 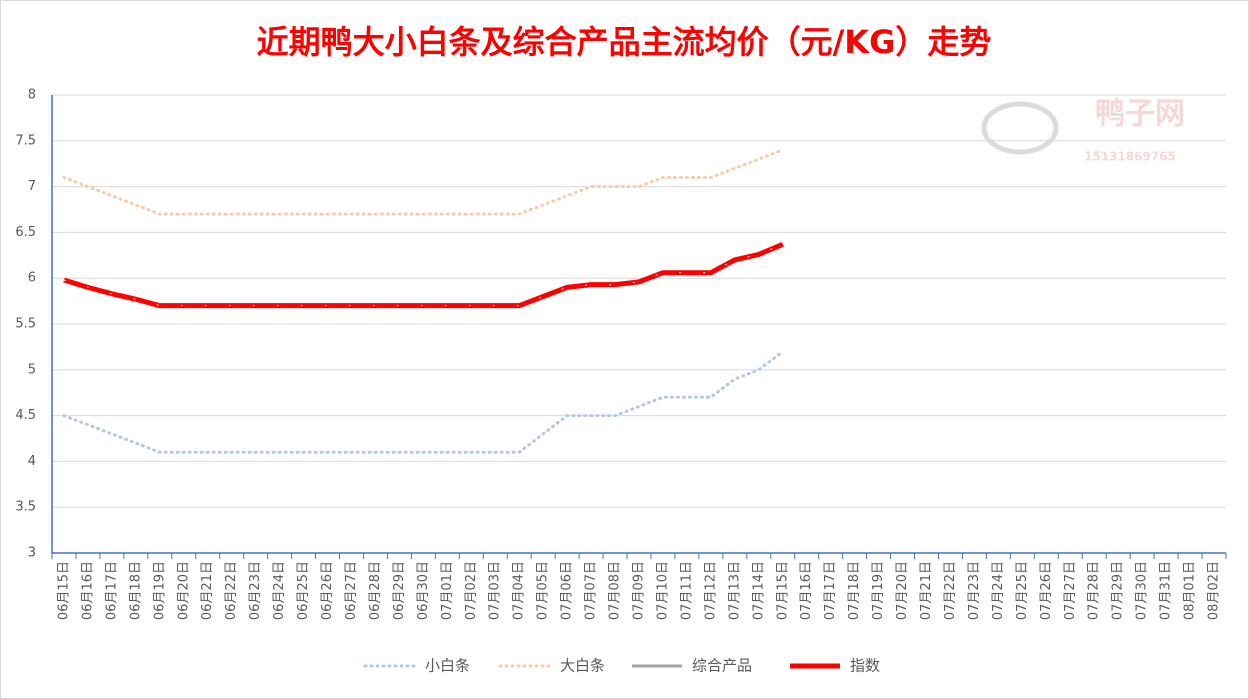 What do you see at coordinates (32, 278) in the screenshot?
I see `y-tick-label: 6` at bounding box center [32, 278].